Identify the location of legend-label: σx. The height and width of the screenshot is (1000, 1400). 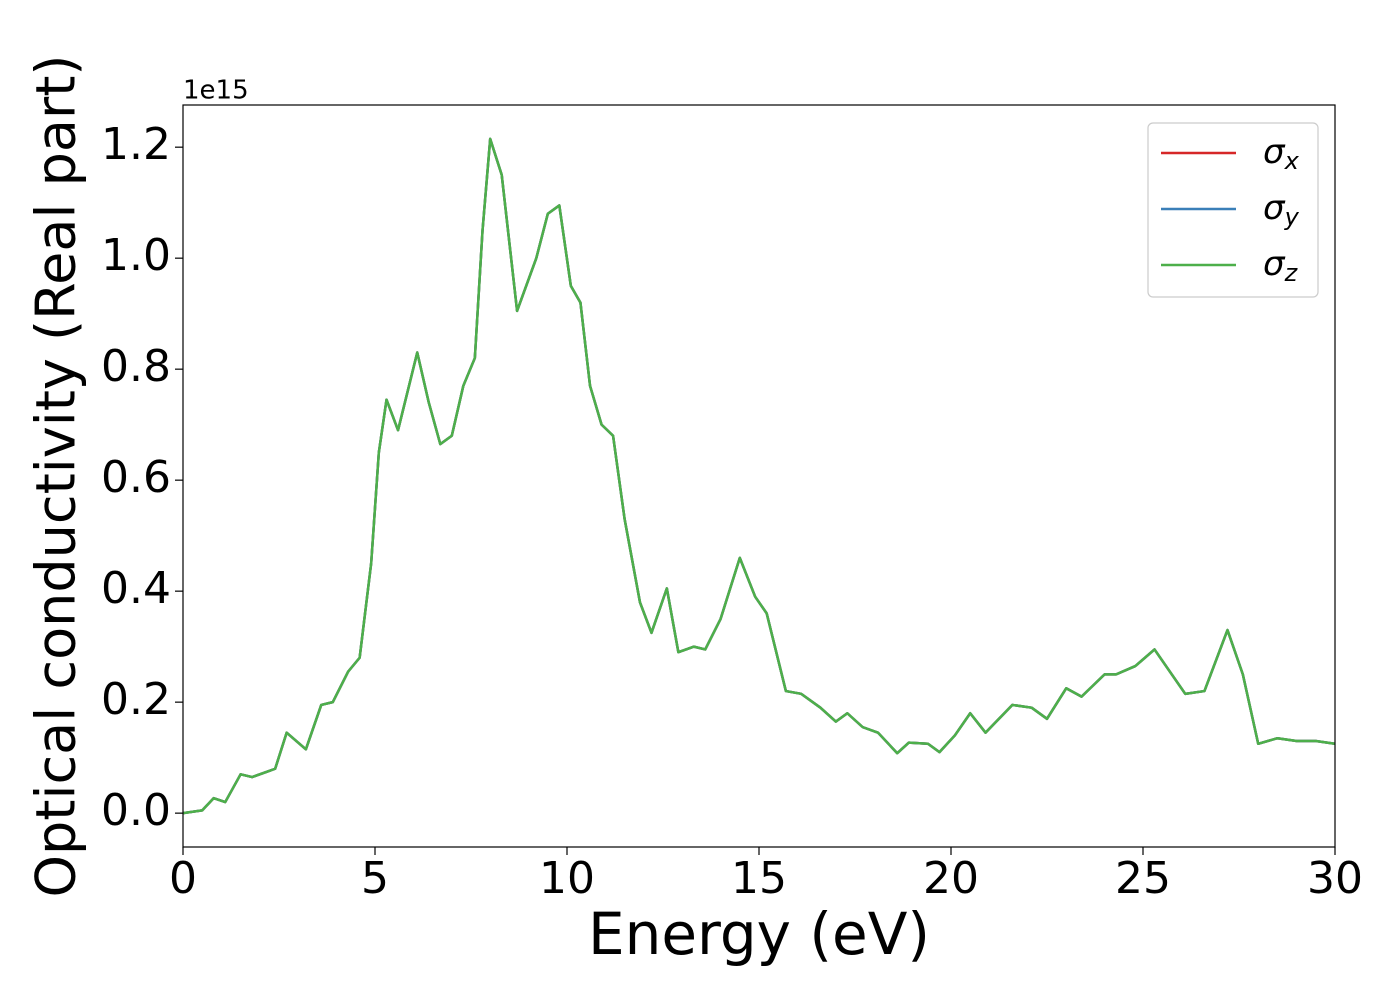
(1281, 154).